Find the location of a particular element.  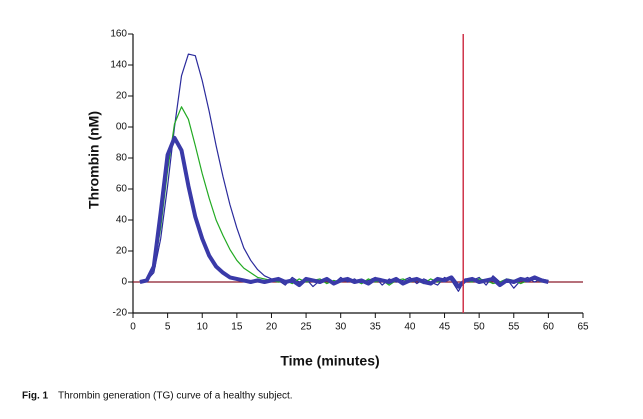

x-tick-label: 65 is located at coordinates (583, 327).